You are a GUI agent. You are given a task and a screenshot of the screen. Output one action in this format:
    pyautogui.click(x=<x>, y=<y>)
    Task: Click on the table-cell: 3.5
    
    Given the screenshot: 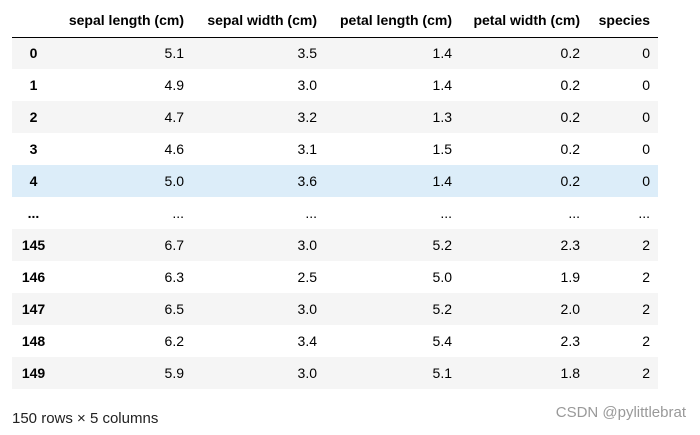 What is the action you would take?
    pyautogui.click(x=307, y=53)
    